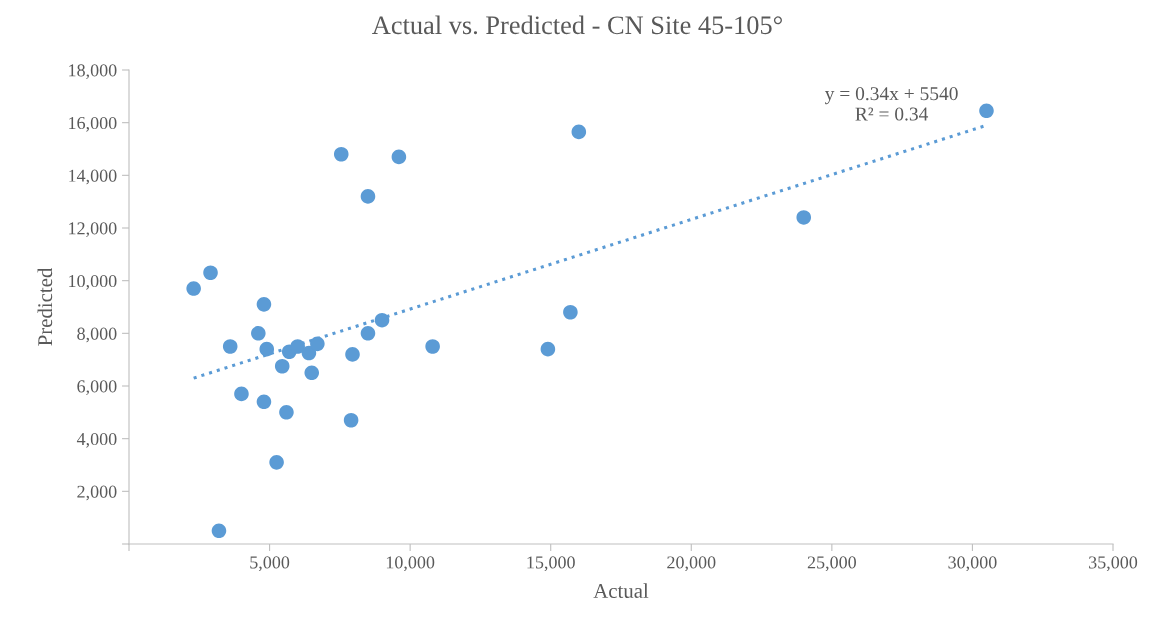 The width and height of the screenshot is (1155, 623). Describe the element at coordinates (97, 335) in the screenshot. I see `y-tick-label: 8,000` at that location.